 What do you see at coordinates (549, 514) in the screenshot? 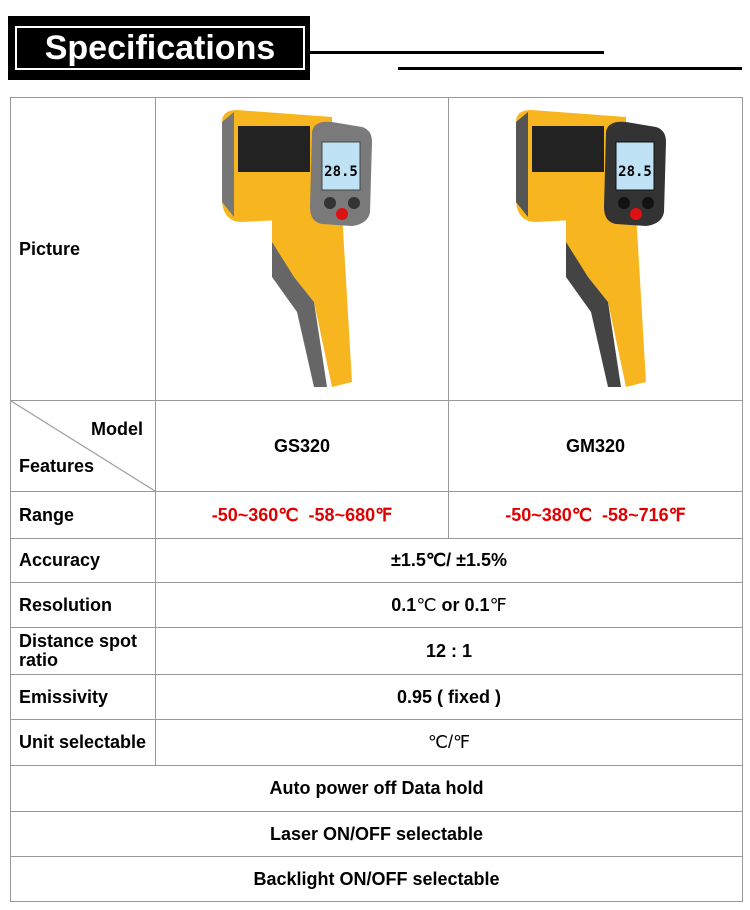
I see `range-celsius: -50~380℃` at bounding box center [549, 514].